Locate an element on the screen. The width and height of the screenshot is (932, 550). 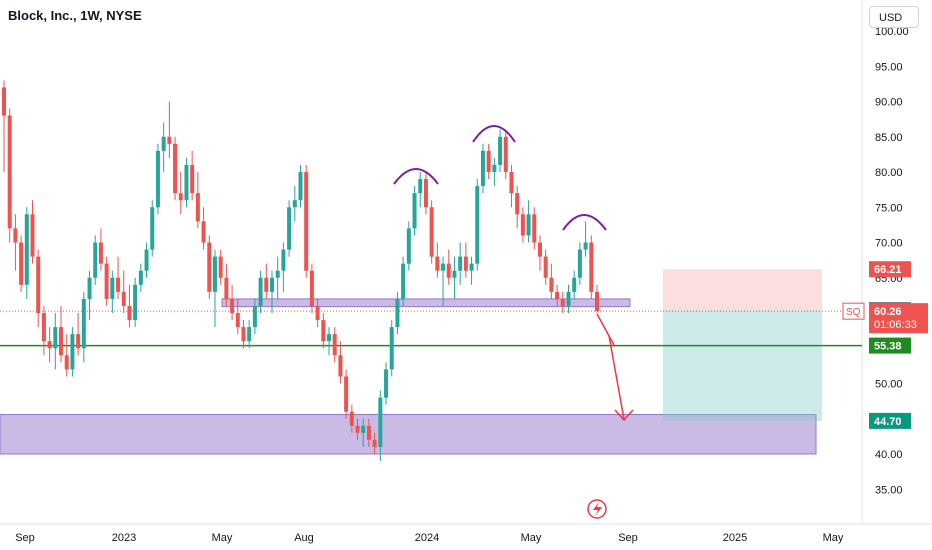
stop-price-label-bg is located at coordinates (890, 269).